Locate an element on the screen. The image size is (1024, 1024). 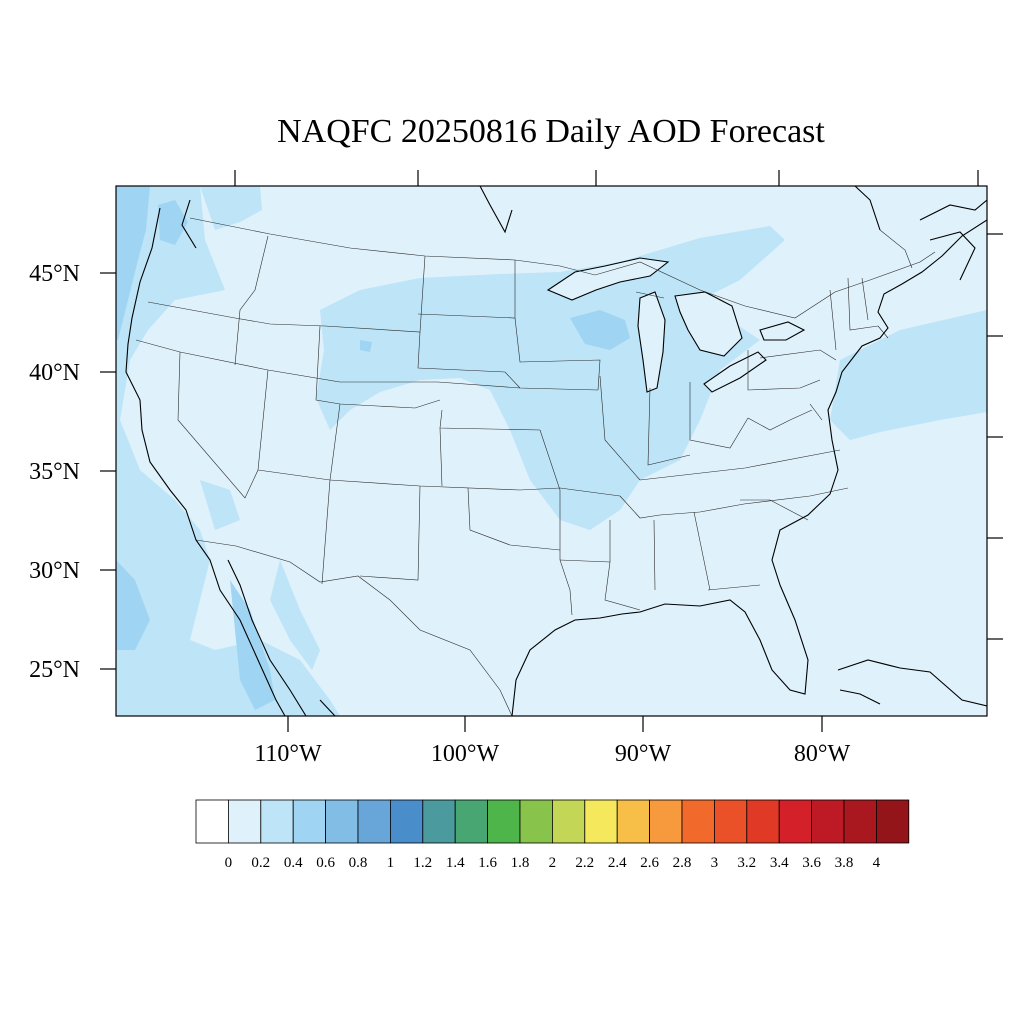
pacific-coast is located at coordinates (205, 461).